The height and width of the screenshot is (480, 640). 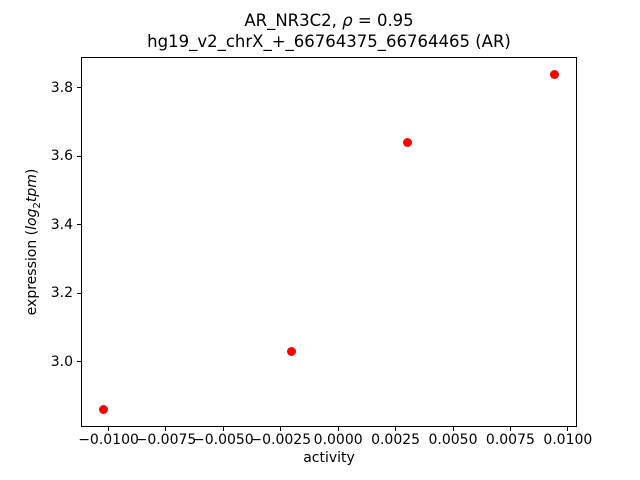 I want to click on y-tick-label: 3.8, so click(x=61, y=87).